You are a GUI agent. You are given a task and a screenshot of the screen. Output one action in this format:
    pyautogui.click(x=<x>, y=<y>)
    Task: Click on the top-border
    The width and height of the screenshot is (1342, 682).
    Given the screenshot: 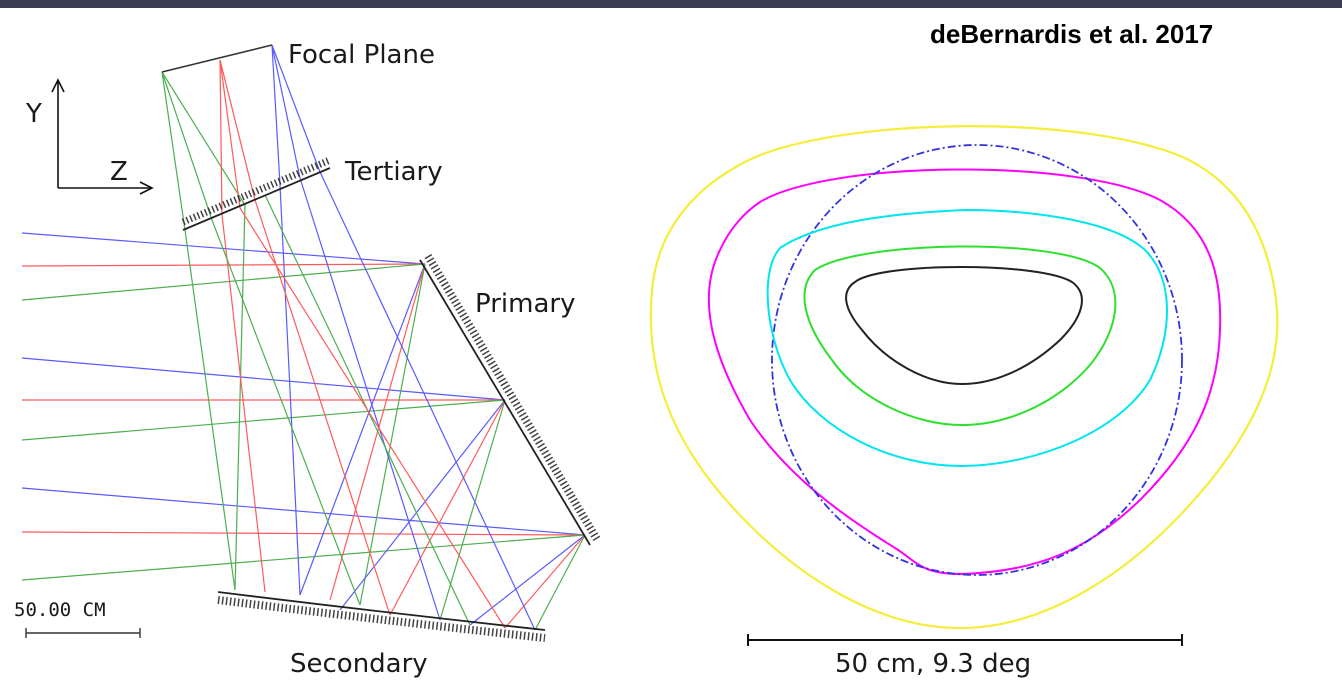 What is the action you would take?
    pyautogui.click(x=671, y=4)
    